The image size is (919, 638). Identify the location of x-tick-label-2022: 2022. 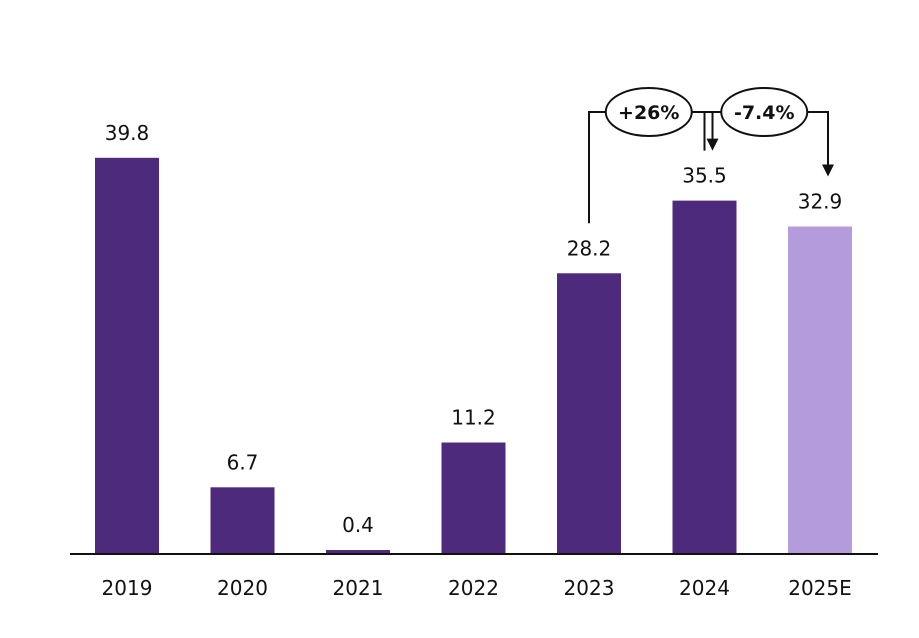
(473, 588).